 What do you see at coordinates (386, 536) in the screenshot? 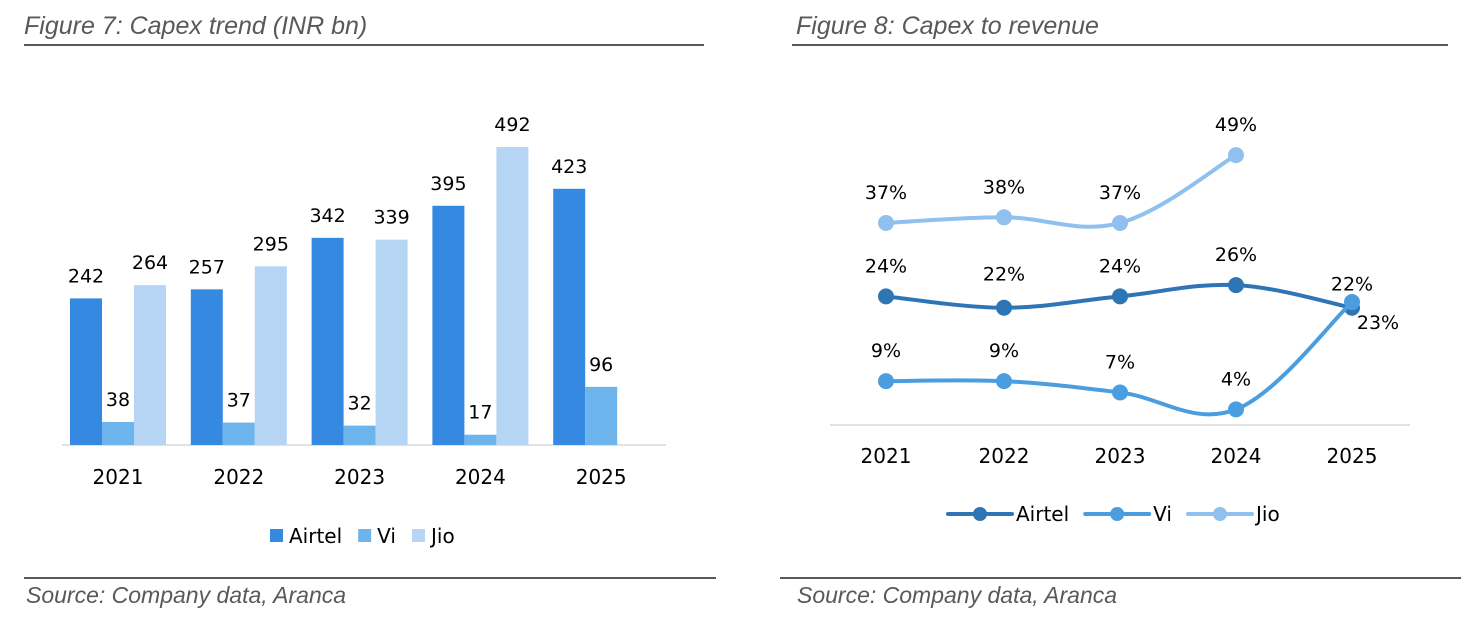
I see `bar-legend-label-vi: Vi` at bounding box center [386, 536].